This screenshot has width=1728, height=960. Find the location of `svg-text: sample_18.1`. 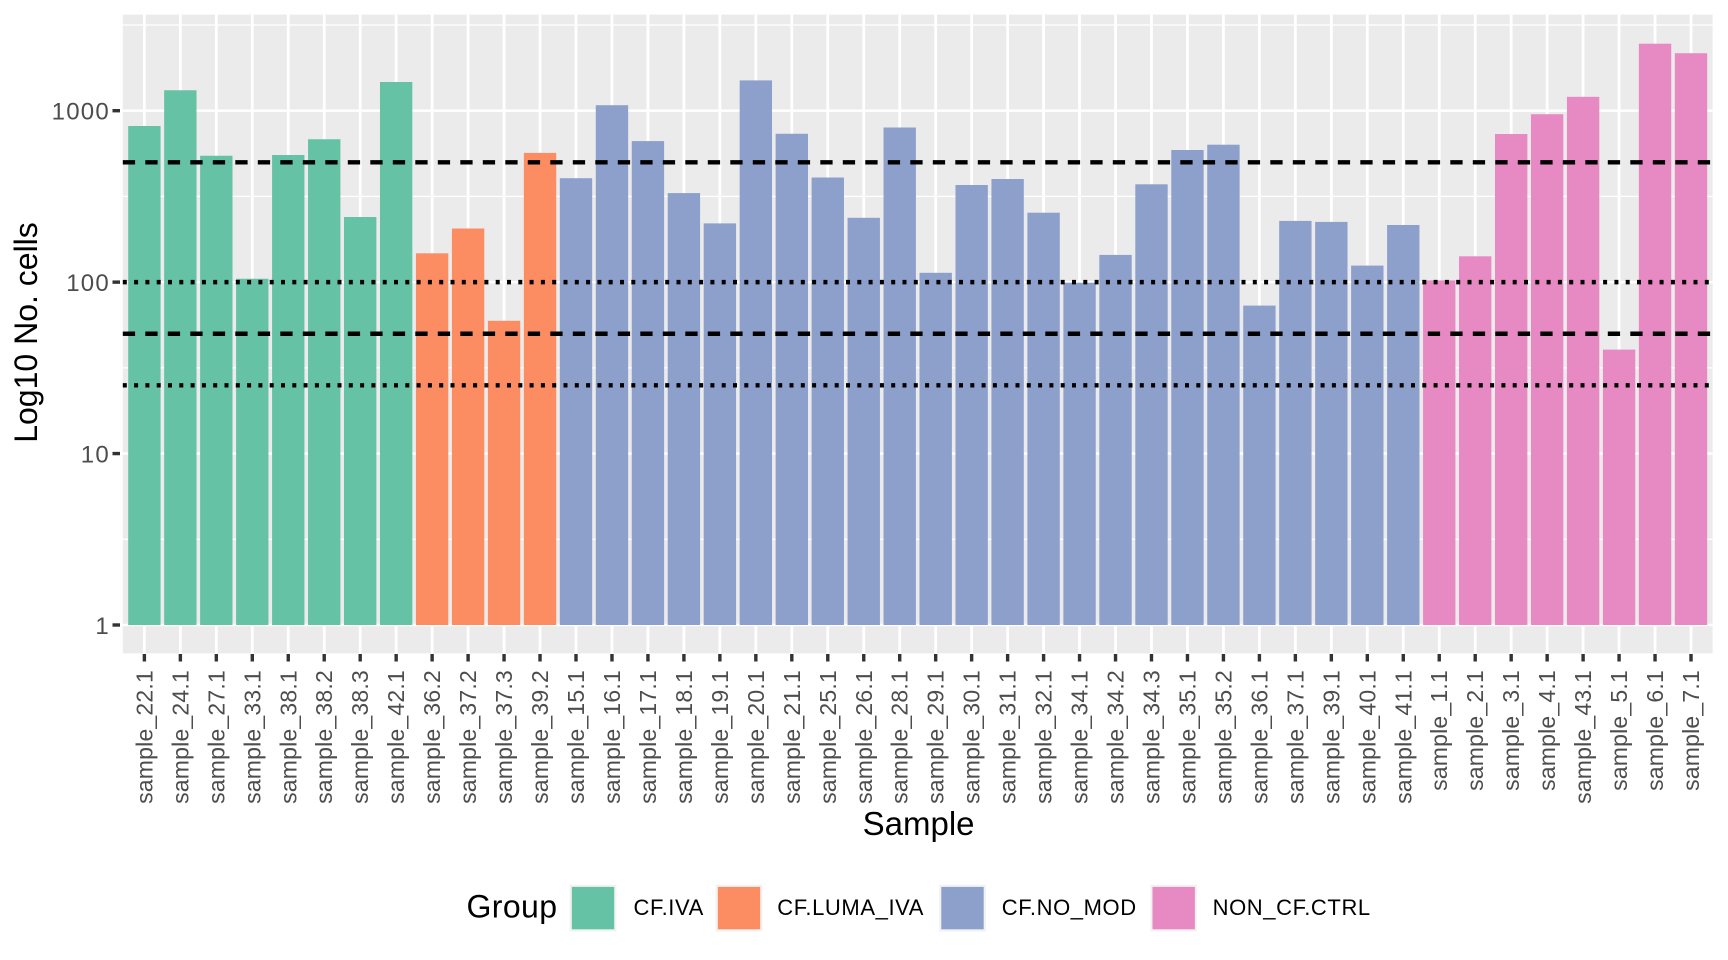

svg-text: sample_18.1 is located at coordinates (684, 737).